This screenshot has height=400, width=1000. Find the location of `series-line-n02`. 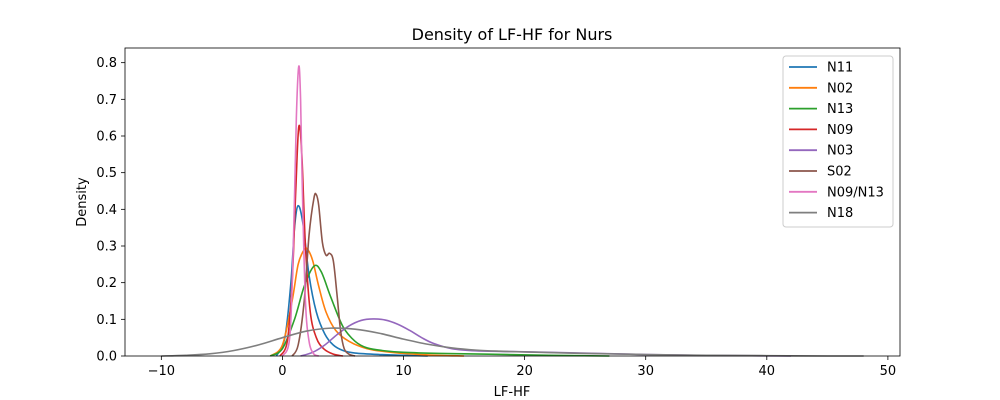

series-line-n02 is located at coordinates (367, 302).